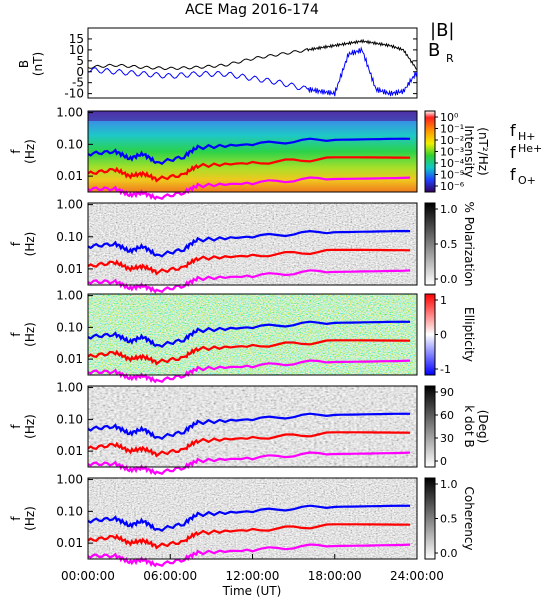  I want to click on colorbar-label: k dot B, so click(469, 426).